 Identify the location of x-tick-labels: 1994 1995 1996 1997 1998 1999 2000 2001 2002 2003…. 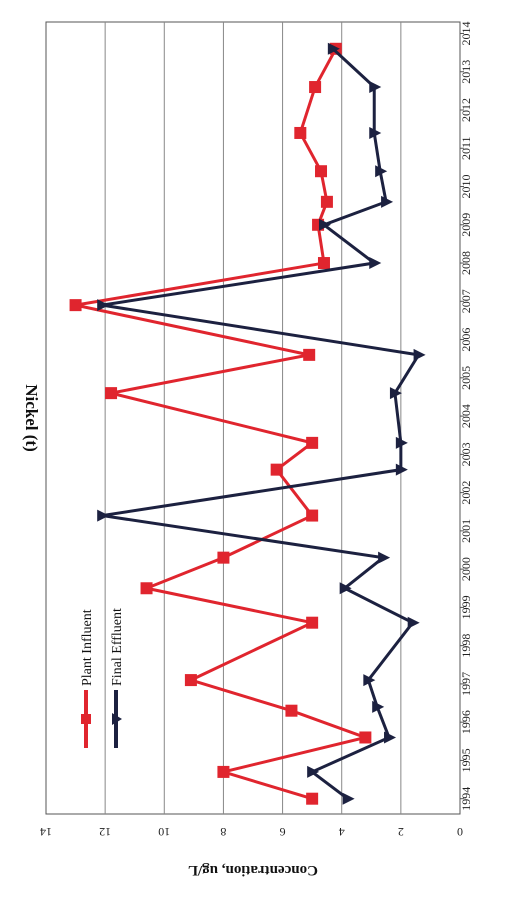
(466, 415).